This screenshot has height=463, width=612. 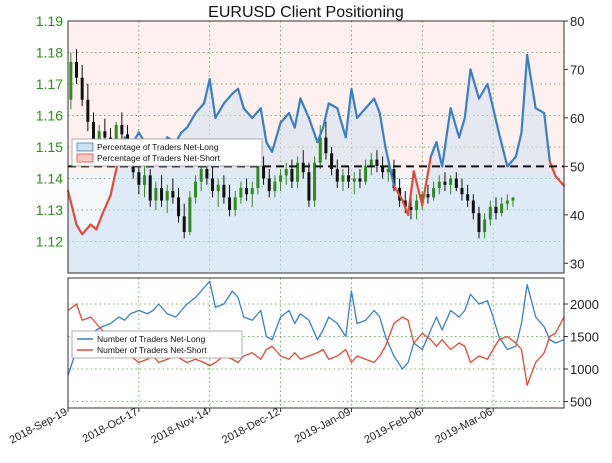 I want to click on right-axis-tick-label: 50, so click(x=577, y=166).